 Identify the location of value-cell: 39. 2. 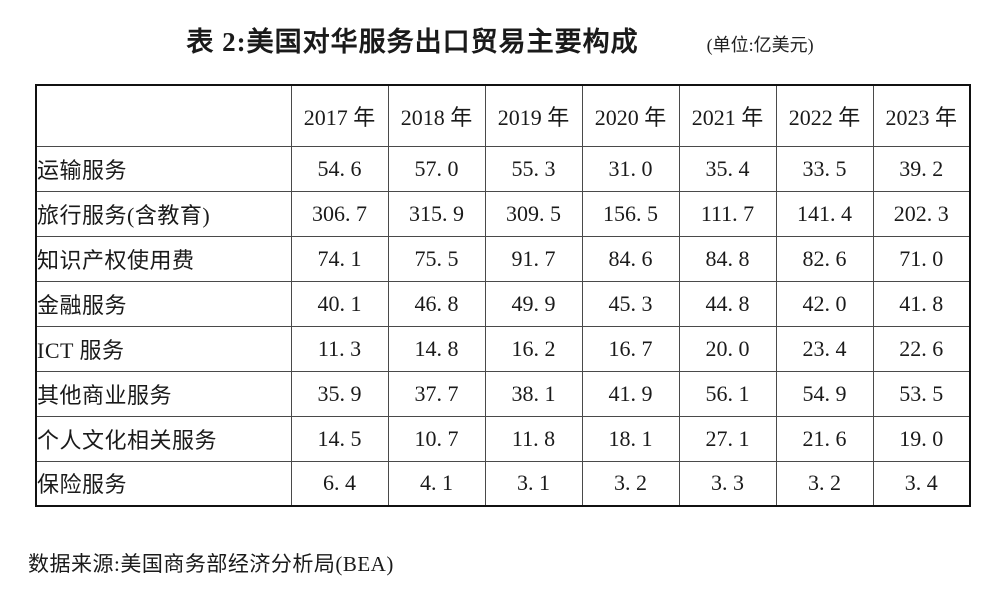
(921, 168).